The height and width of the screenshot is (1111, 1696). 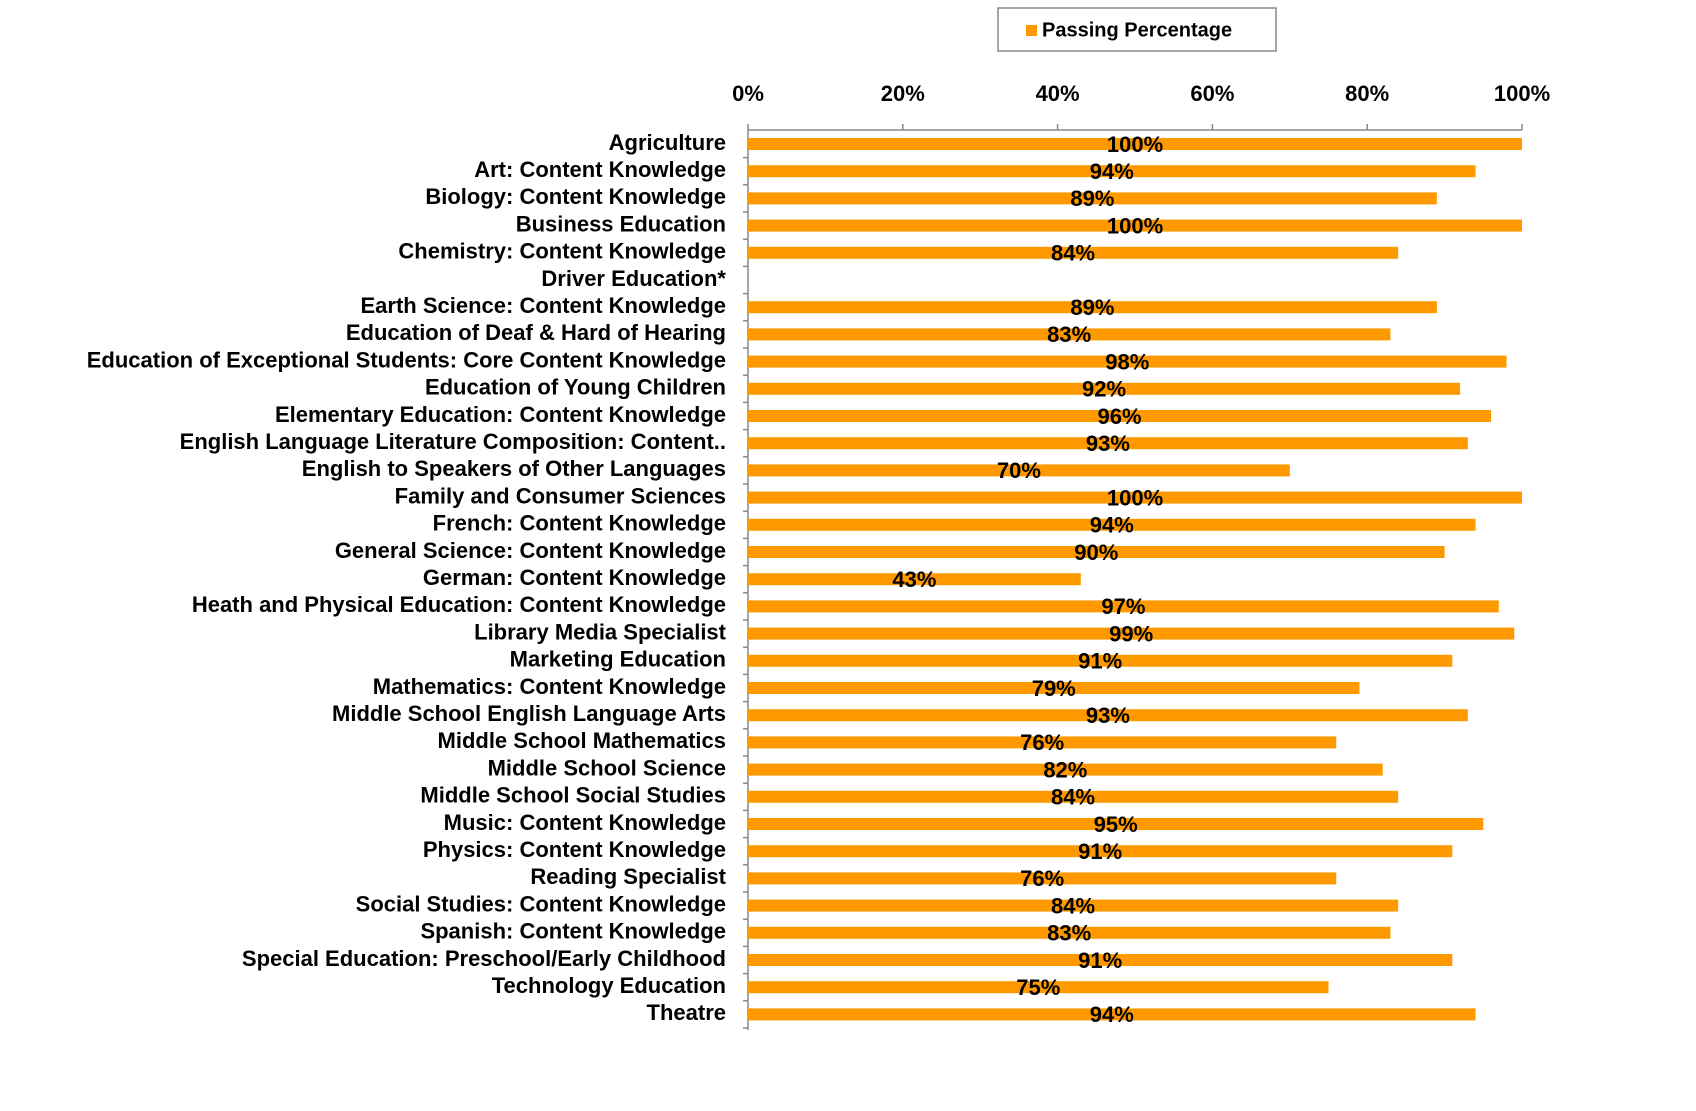 I want to click on category-label: Middle School Science, so click(x=607, y=767).